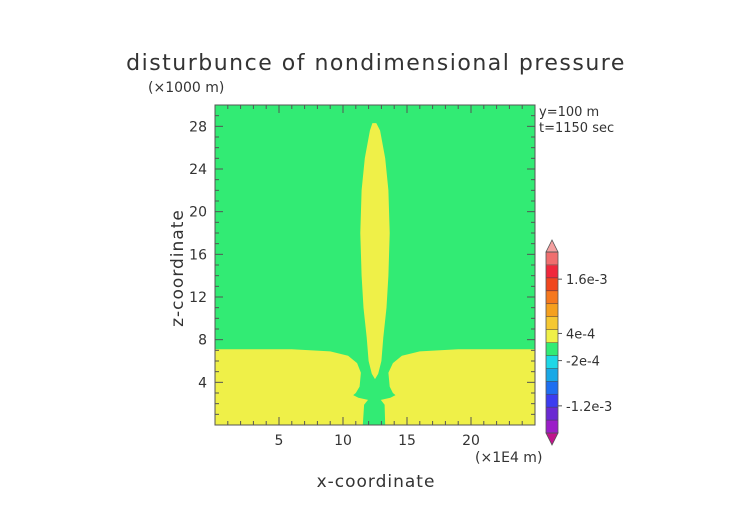  What do you see at coordinates (198, 170) in the screenshot?
I see `y-tick-label: 24` at bounding box center [198, 170].